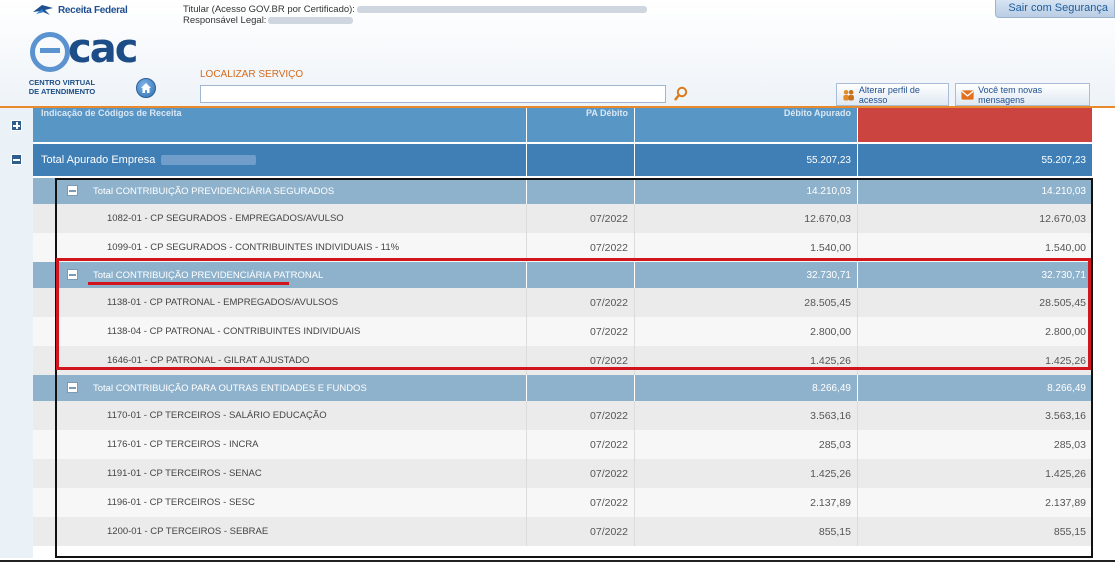  I want to click on debit-cell: 285,03, so click(746, 444).